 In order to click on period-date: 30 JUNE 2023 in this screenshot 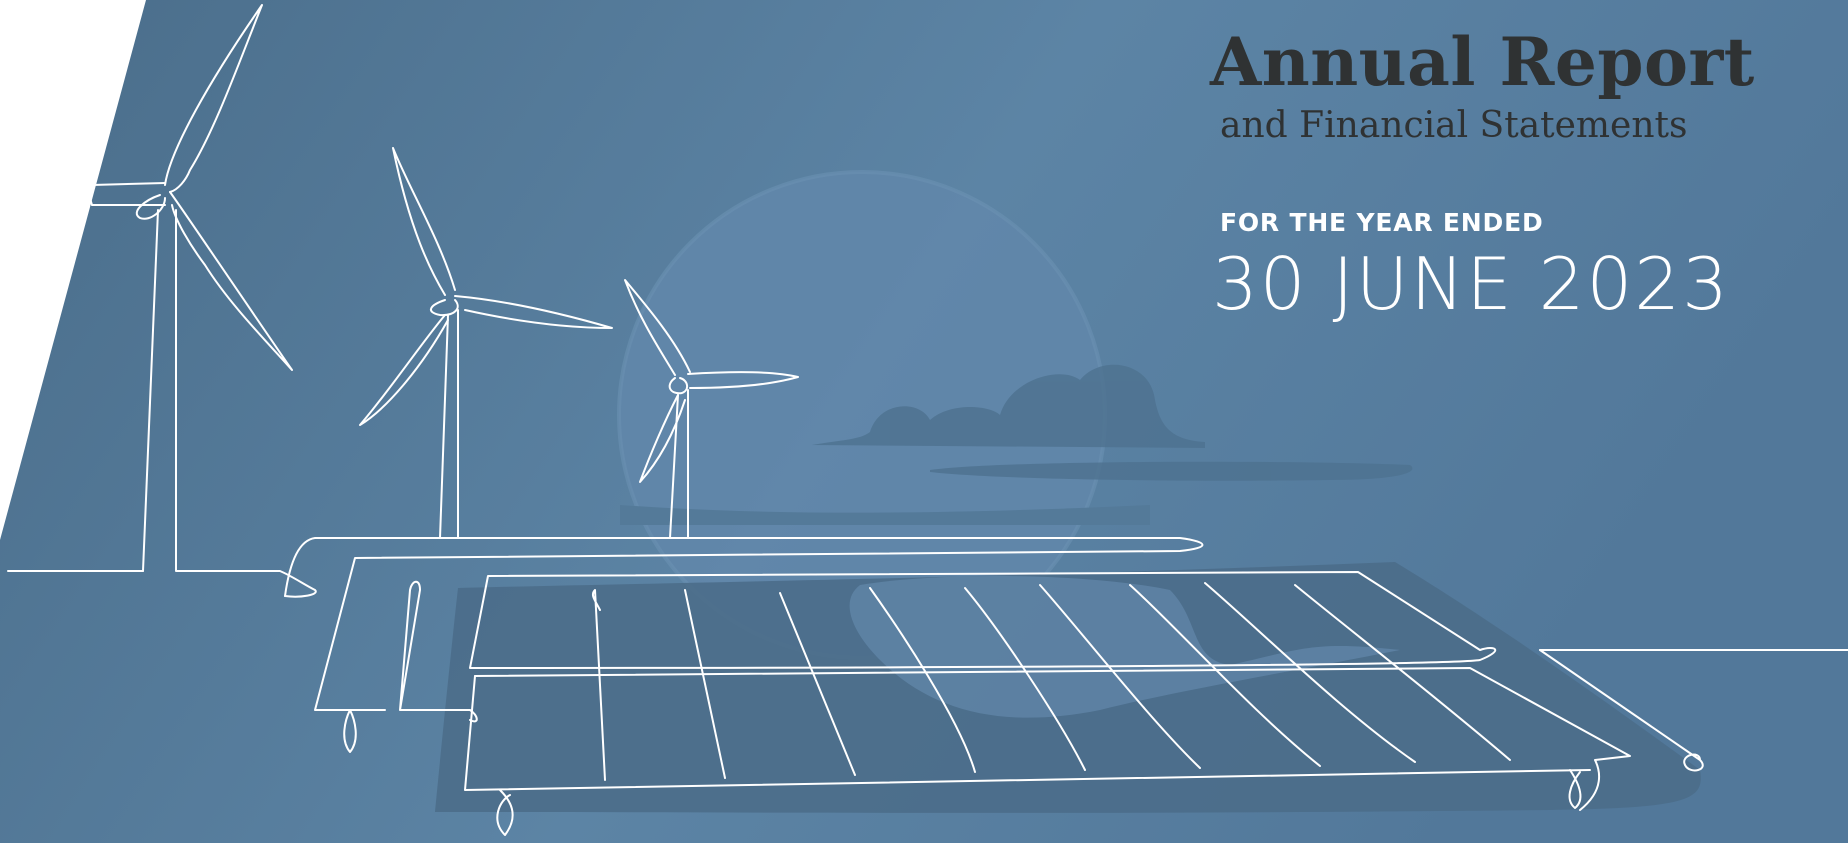, I will do `click(1471, 284)`.